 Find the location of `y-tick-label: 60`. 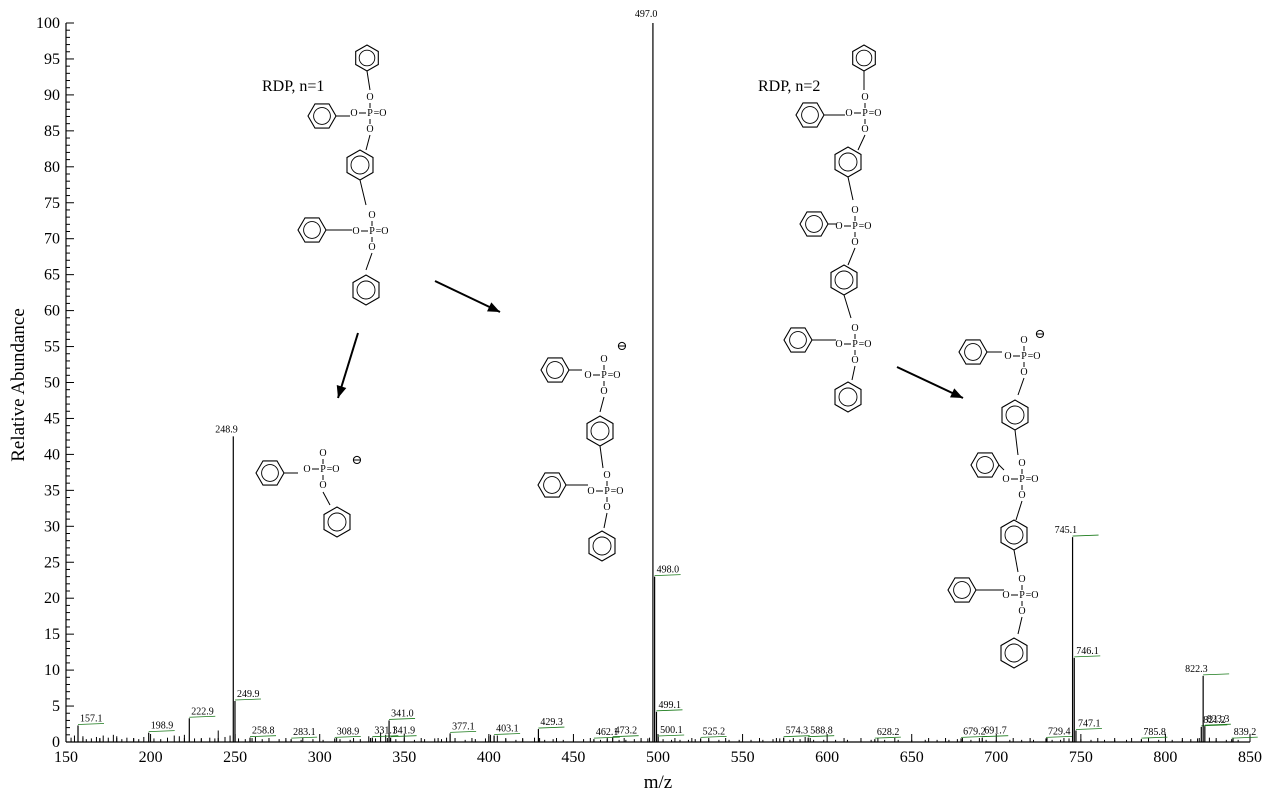

y-tick-label: 60 is located at coordinates (52, 311).